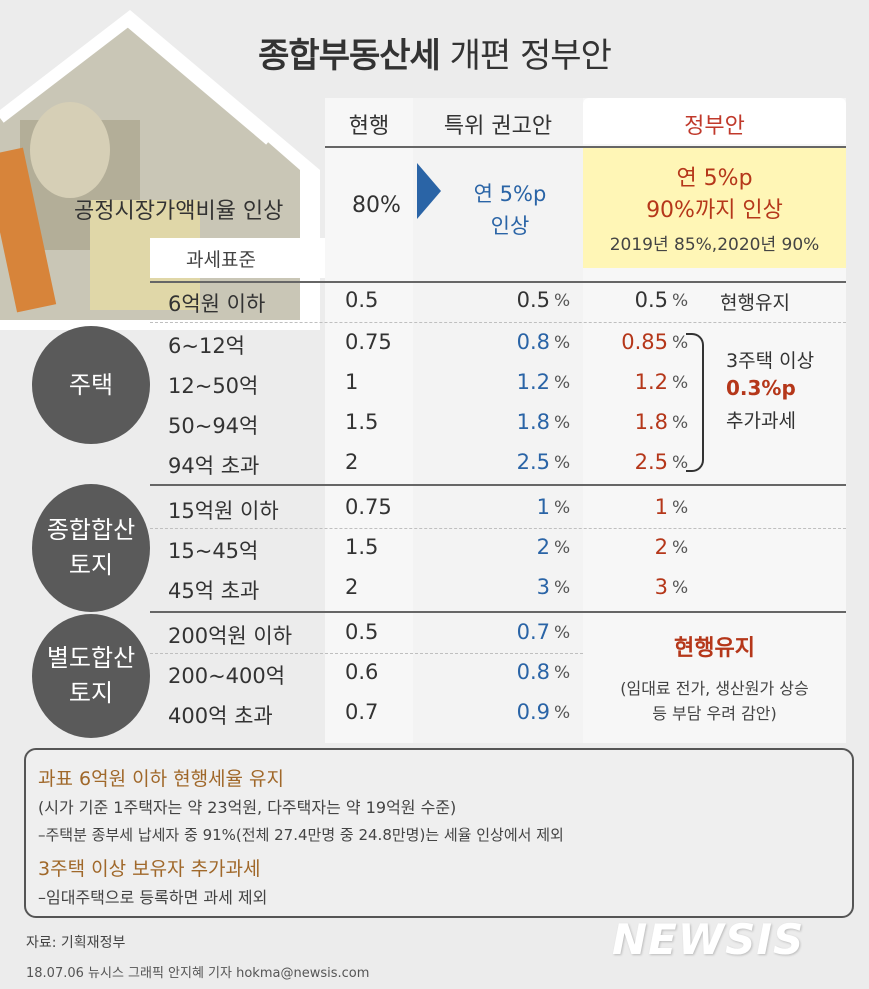 The height and width of the screenshot is (989, 869). Describe the element at coordinates (755, 303) in the screenshot. I see `housing-note-keep: 현행유지` at that location.